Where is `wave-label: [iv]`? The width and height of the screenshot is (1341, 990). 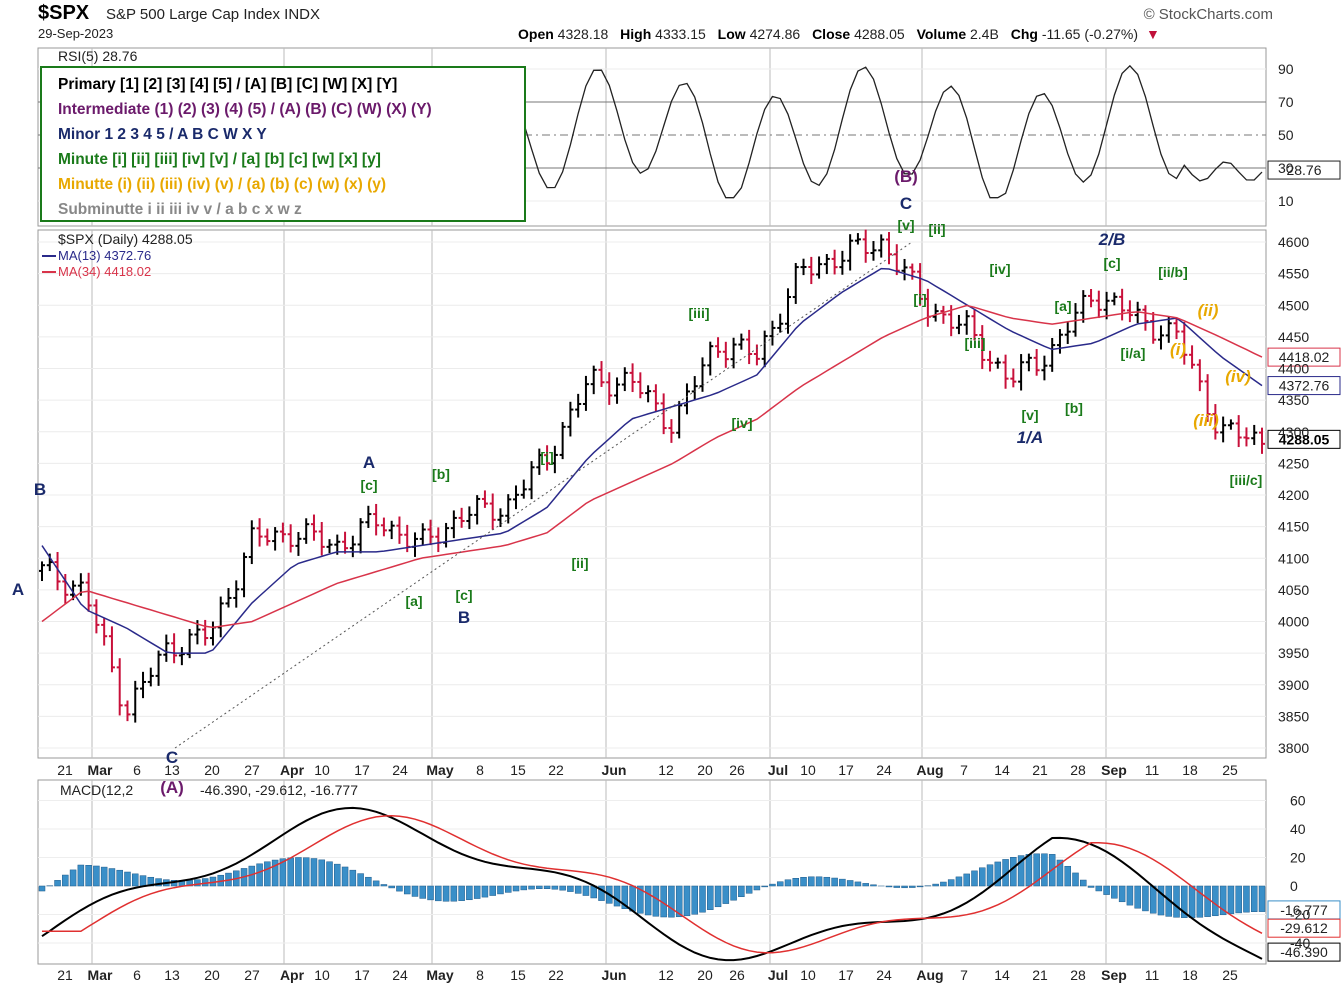 wave-label: [iv] is located at coordinates (742, 423).